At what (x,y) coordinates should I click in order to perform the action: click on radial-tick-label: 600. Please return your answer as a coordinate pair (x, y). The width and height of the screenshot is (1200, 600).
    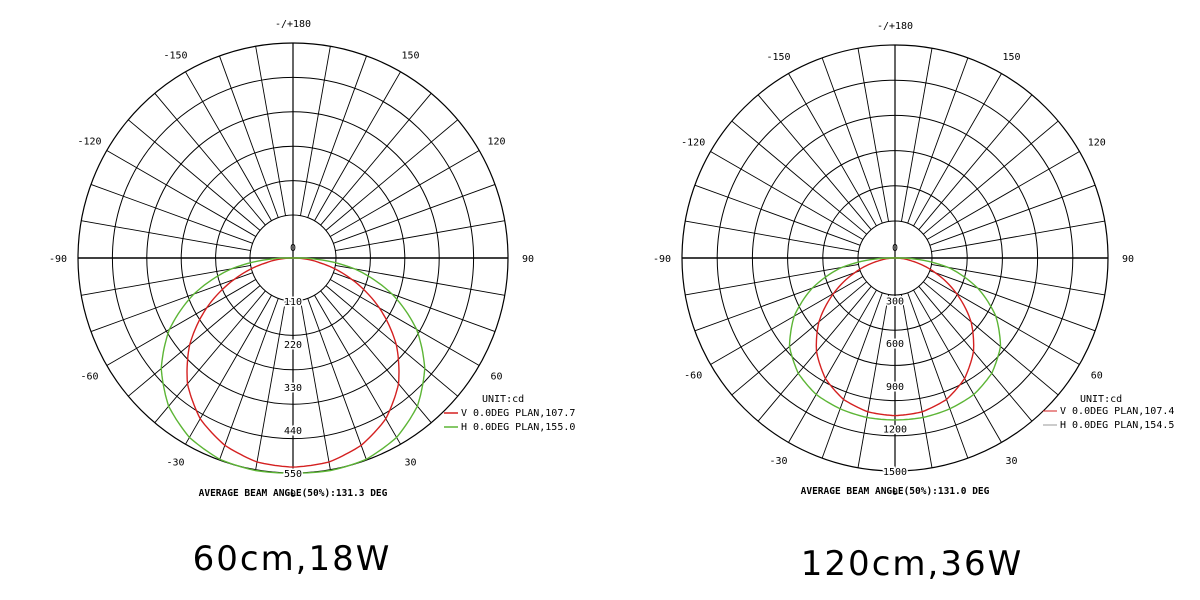
    Looking at the image, I should click on (895, 344).